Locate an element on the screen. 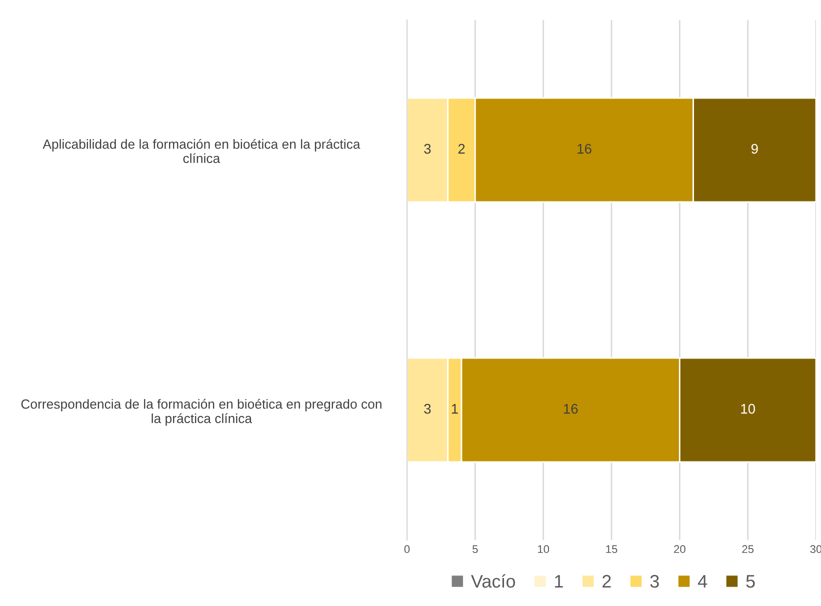 This screenshot has height=606, width=821. data-label: 9 is located at coordinates (754, 149).